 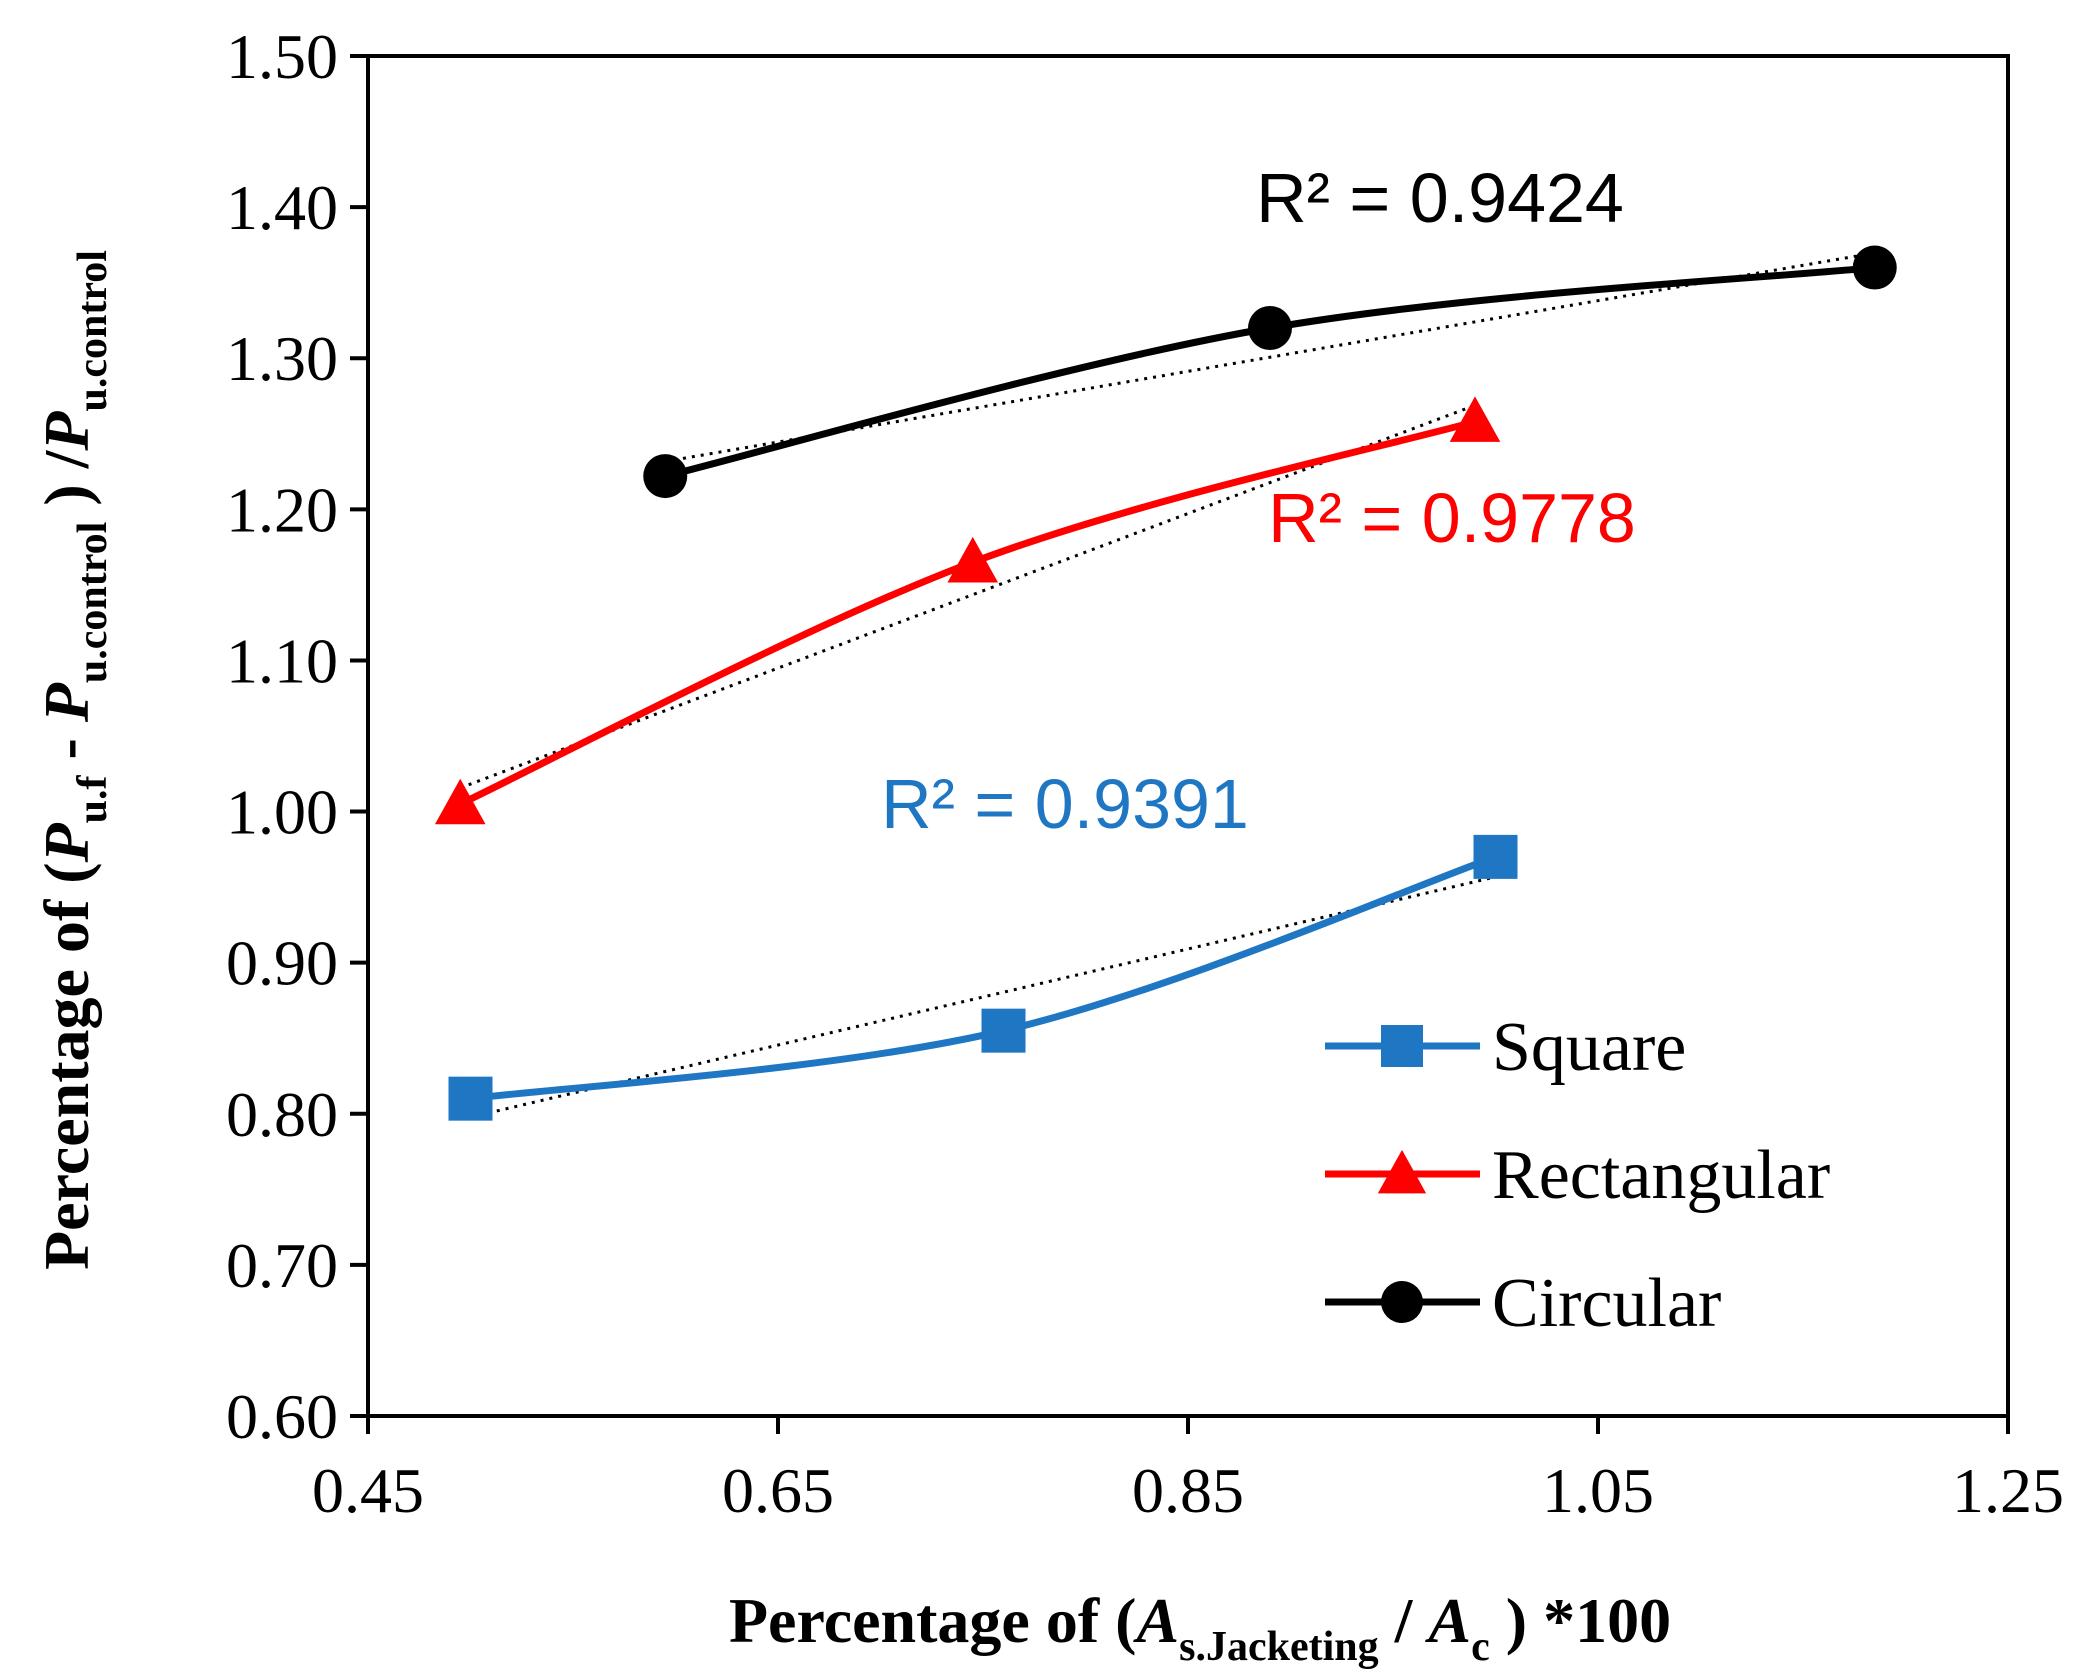 I want to click on x-tick-label: 0.85, so click(x=1188, y=1490).